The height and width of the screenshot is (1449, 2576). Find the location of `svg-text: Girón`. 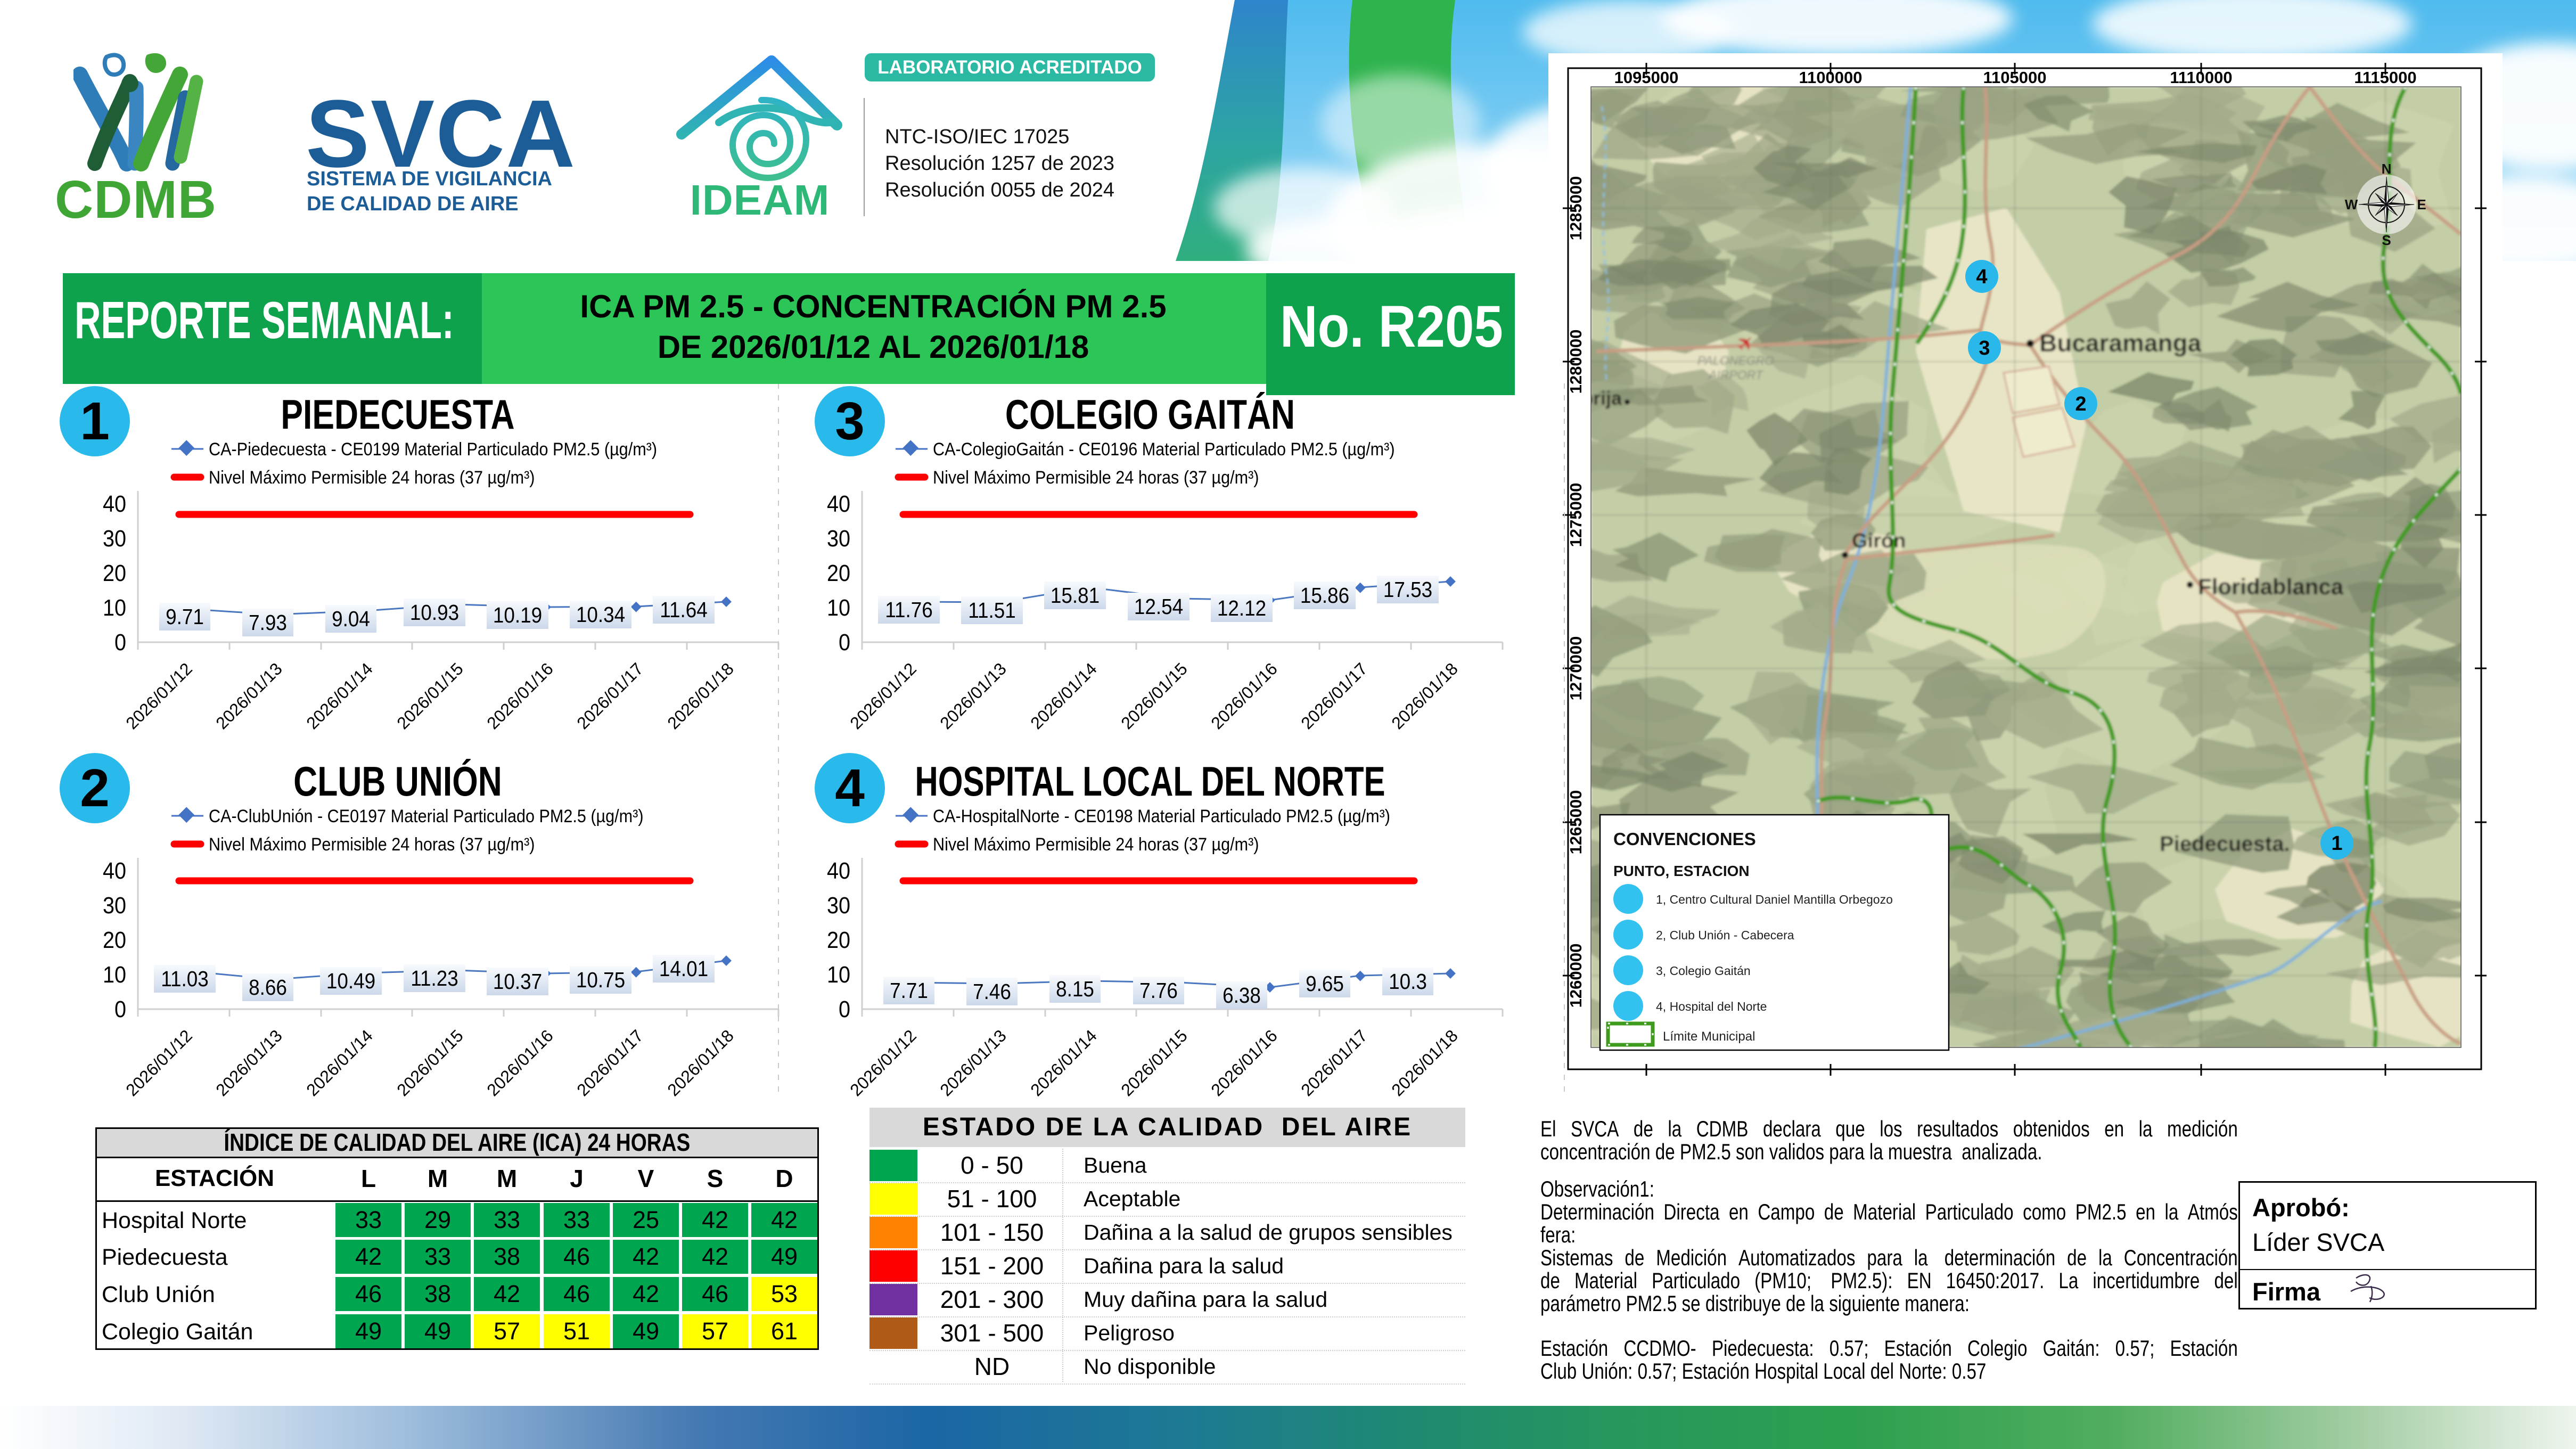

svg-text: Girón is located at coordinates (1879, 541).